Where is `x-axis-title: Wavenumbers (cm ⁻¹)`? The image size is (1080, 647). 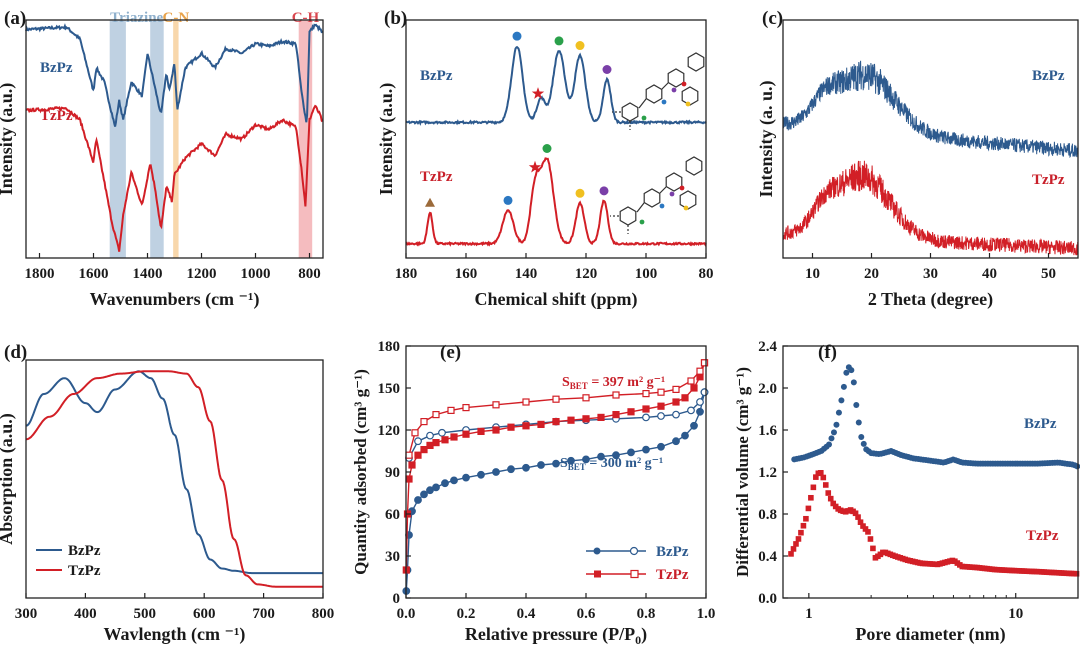
x-axis-title: Wavenumbers (cm ⁻¹) is located at coordinates (175, 299).